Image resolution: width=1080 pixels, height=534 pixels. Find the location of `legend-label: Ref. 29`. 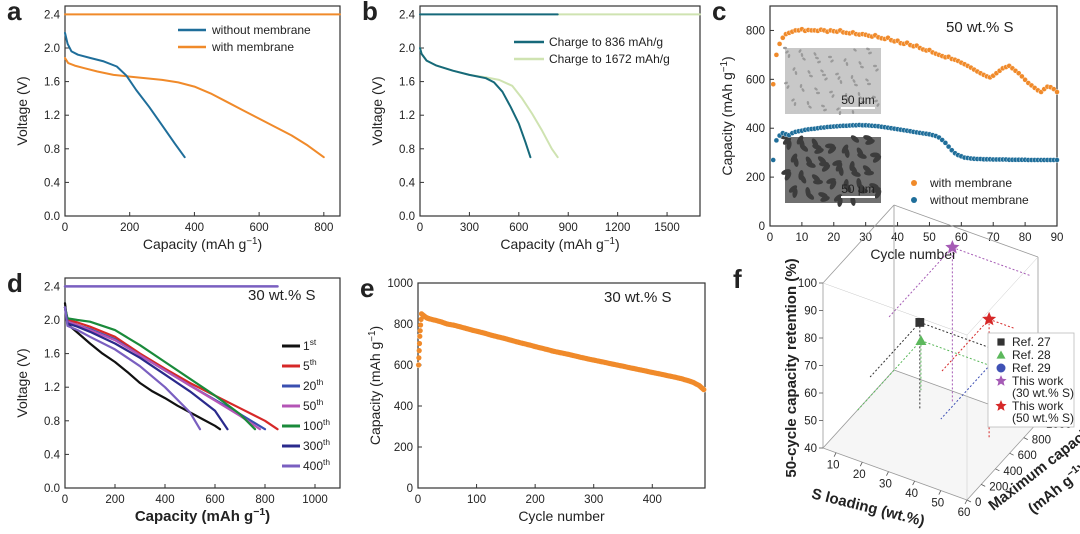

legend-label: Ref. 29 is located at coordinates (1031, 368).